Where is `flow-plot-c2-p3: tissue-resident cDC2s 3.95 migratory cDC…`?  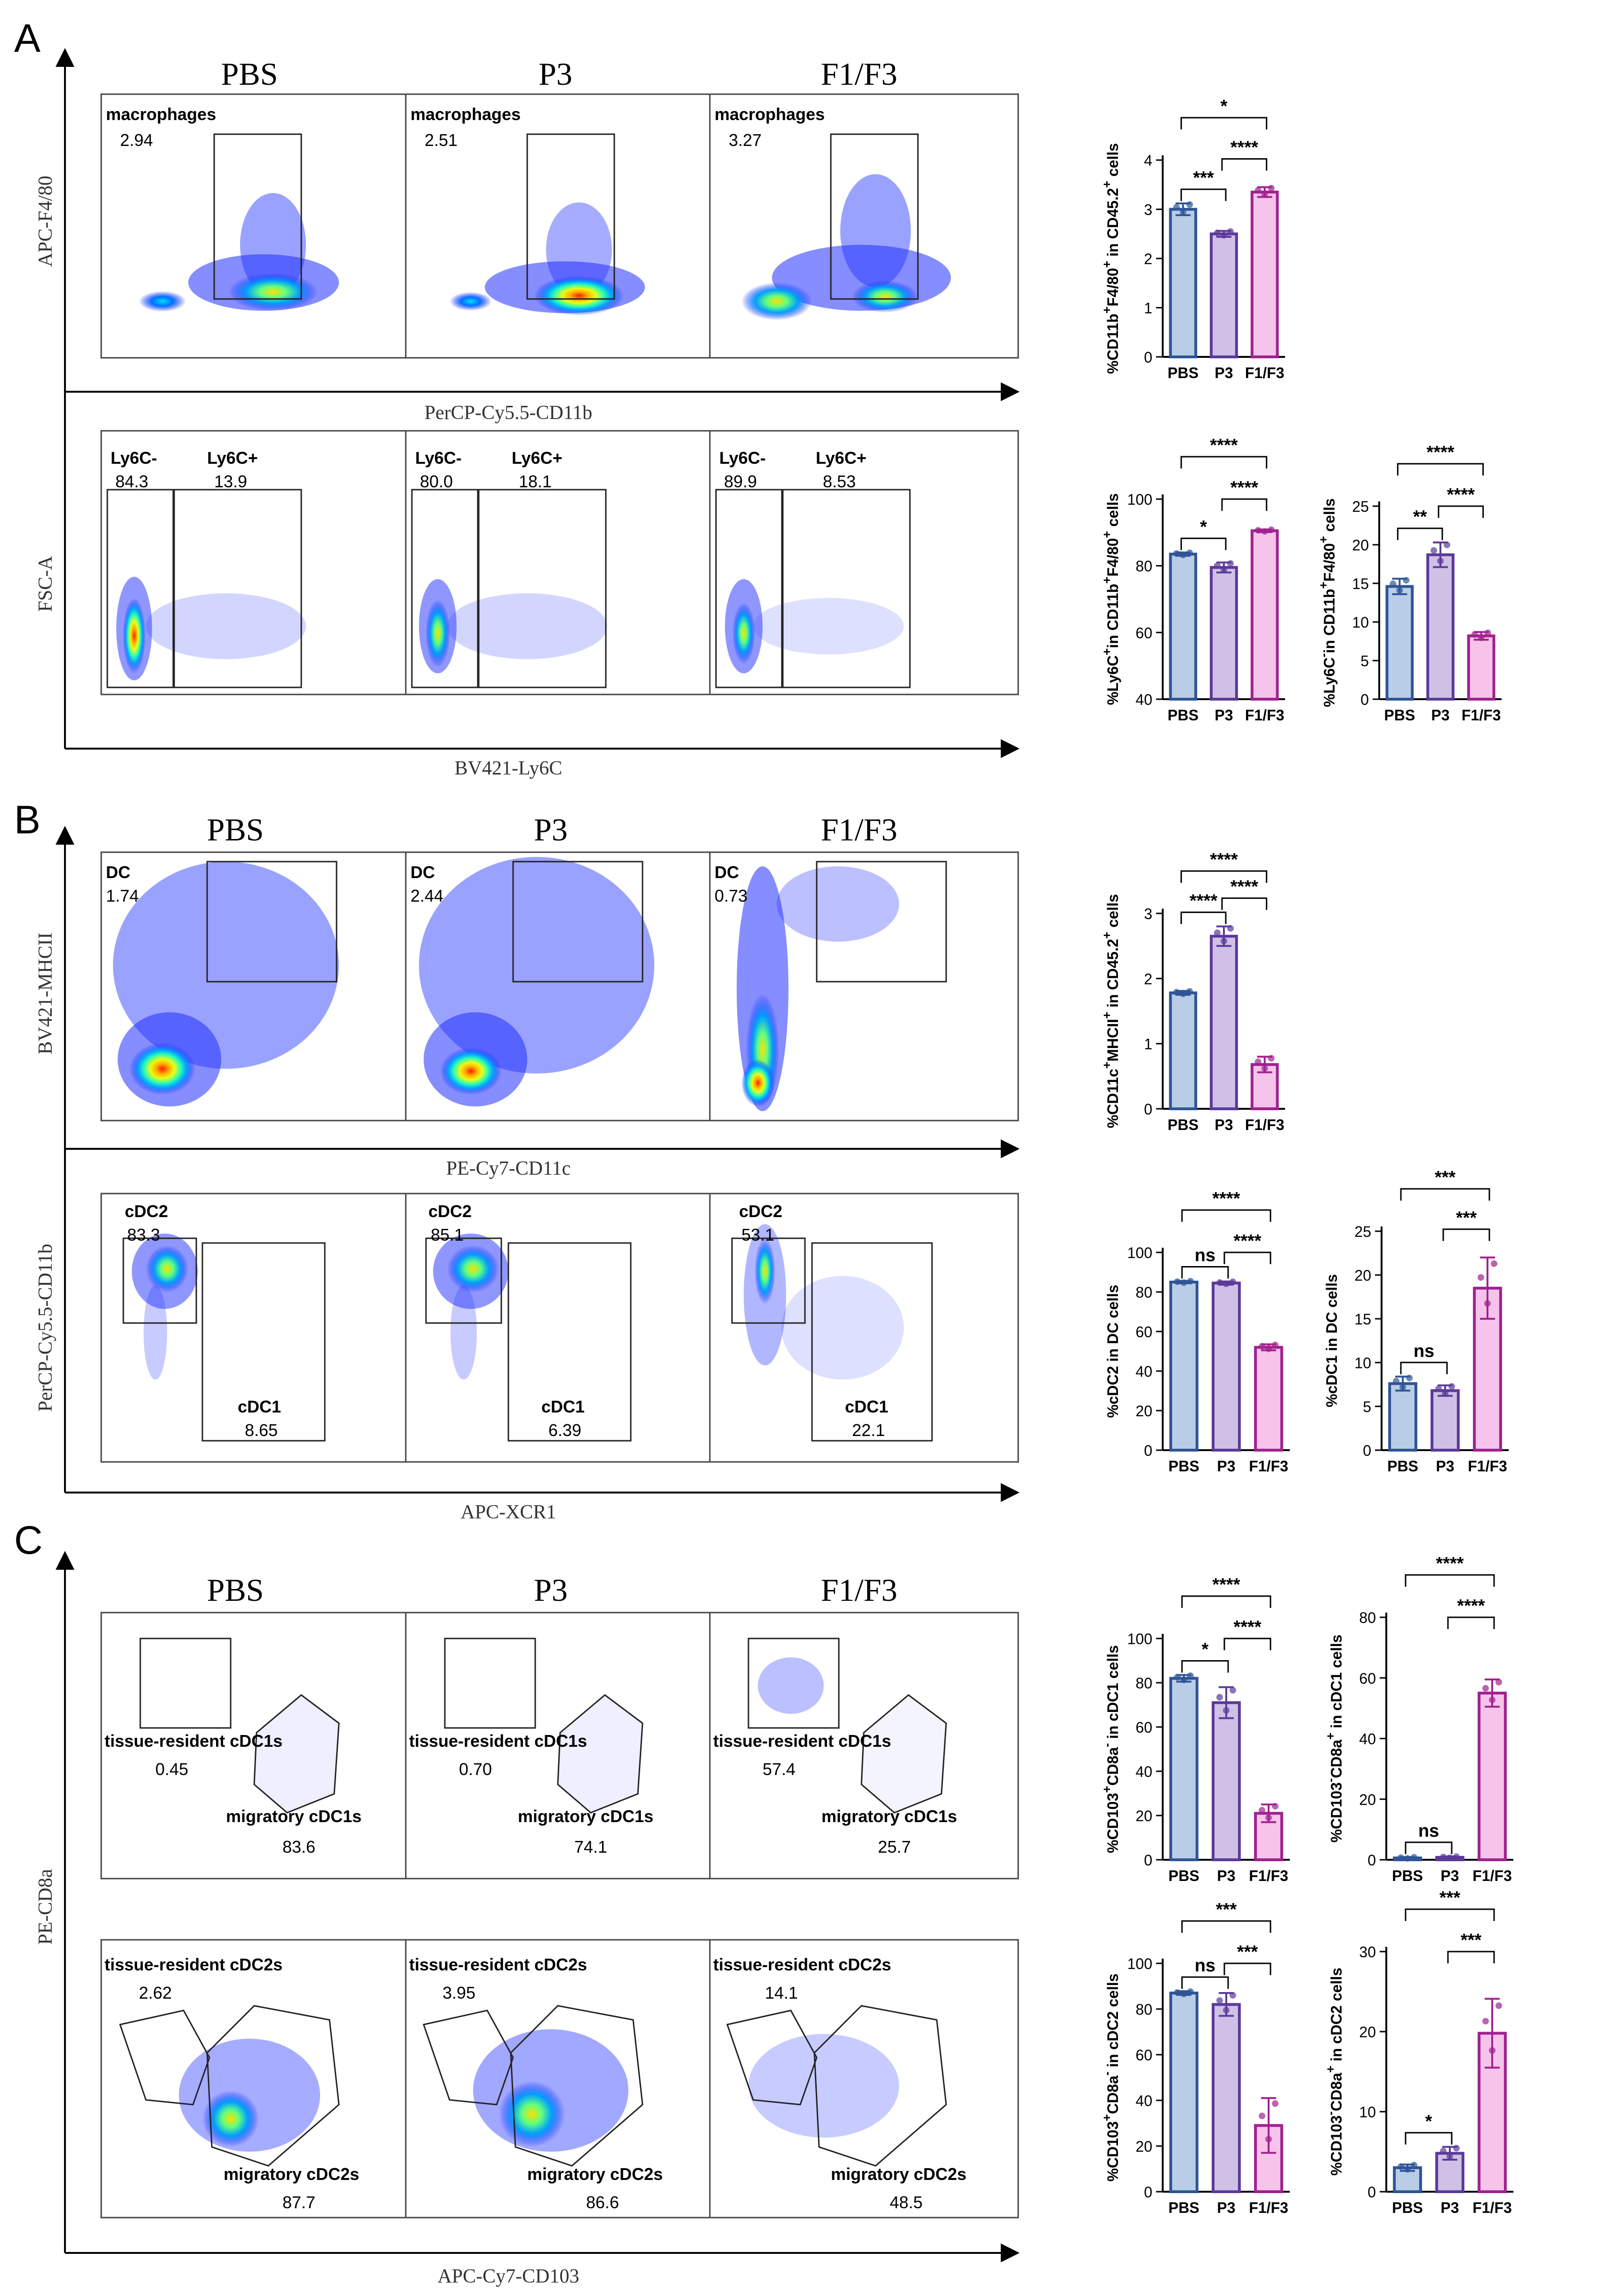 flow-plot-c2-p3: tissue-resident cDC2s 3.95 migratory cDC… is located at coordinates (560, 2079).